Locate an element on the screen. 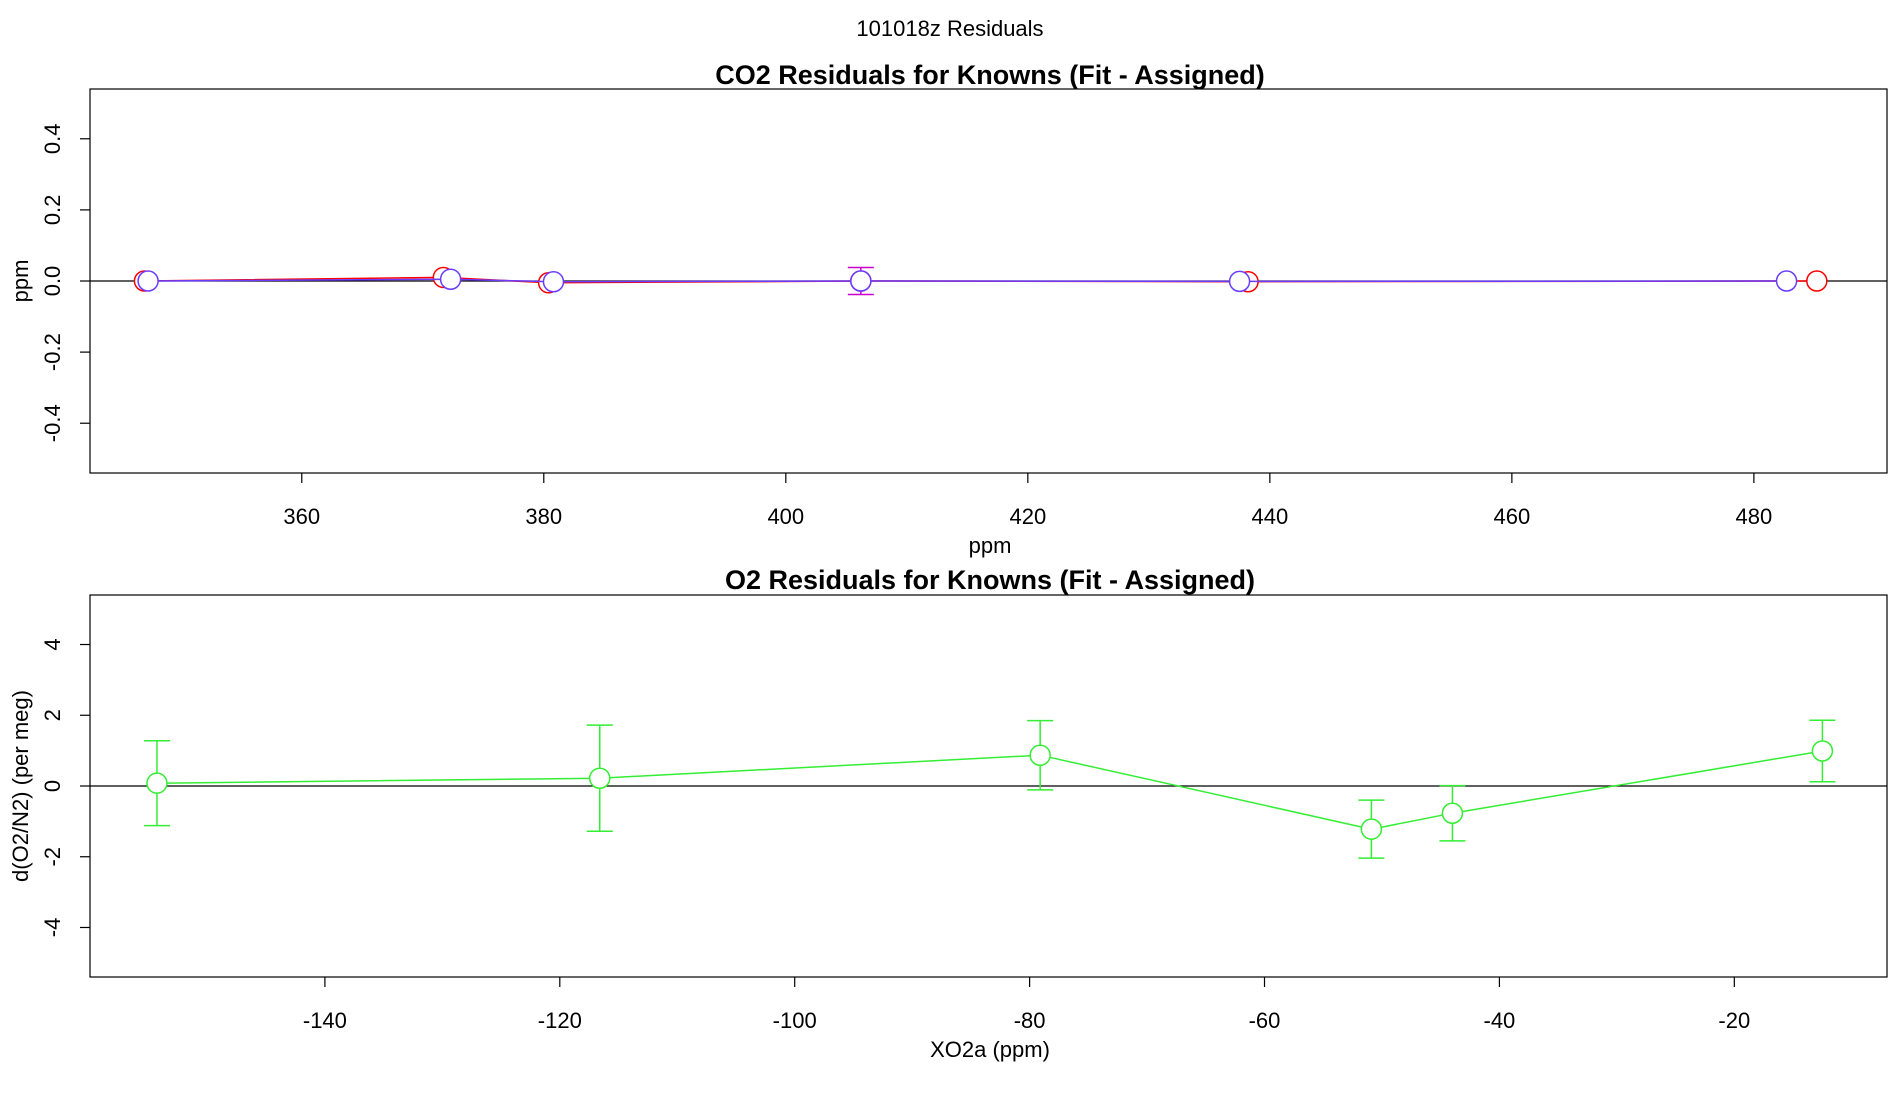  o2-y-axis-label: d(O2/N2) (per meg) is located at coordinates (20, 786).